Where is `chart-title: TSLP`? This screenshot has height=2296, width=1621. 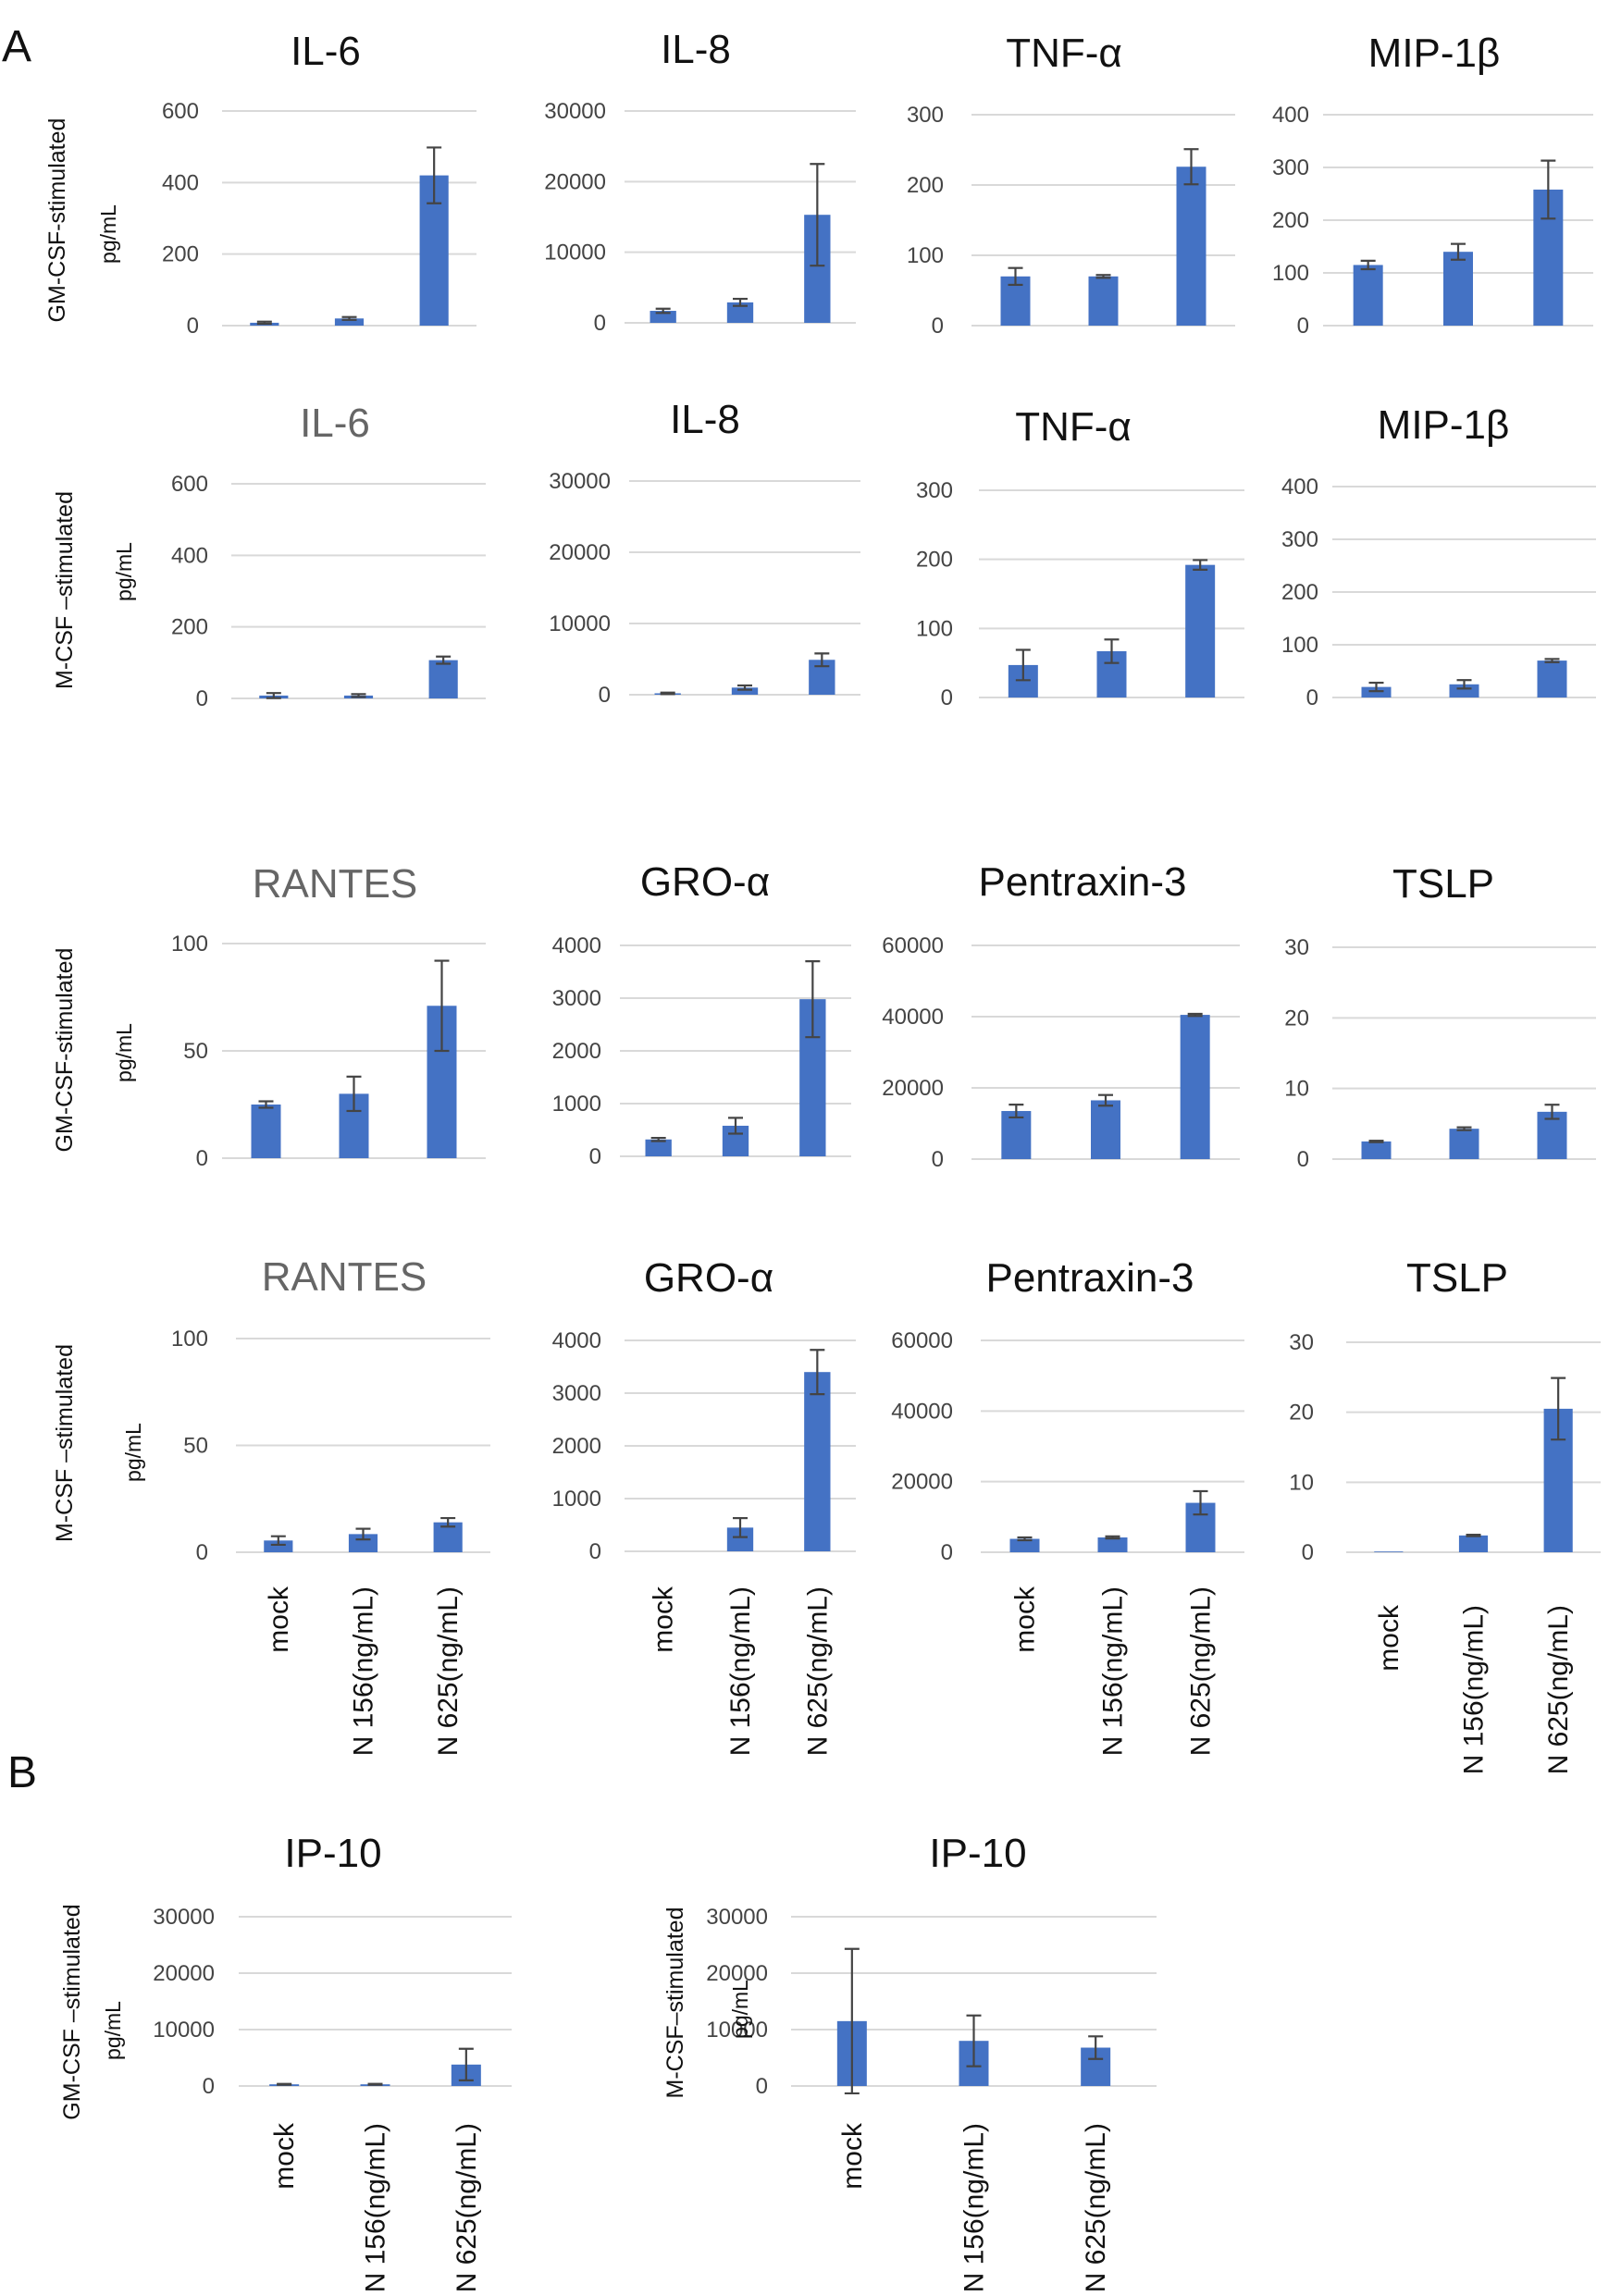 chart-title: TSLP is located at coordinates (1457, 1278).